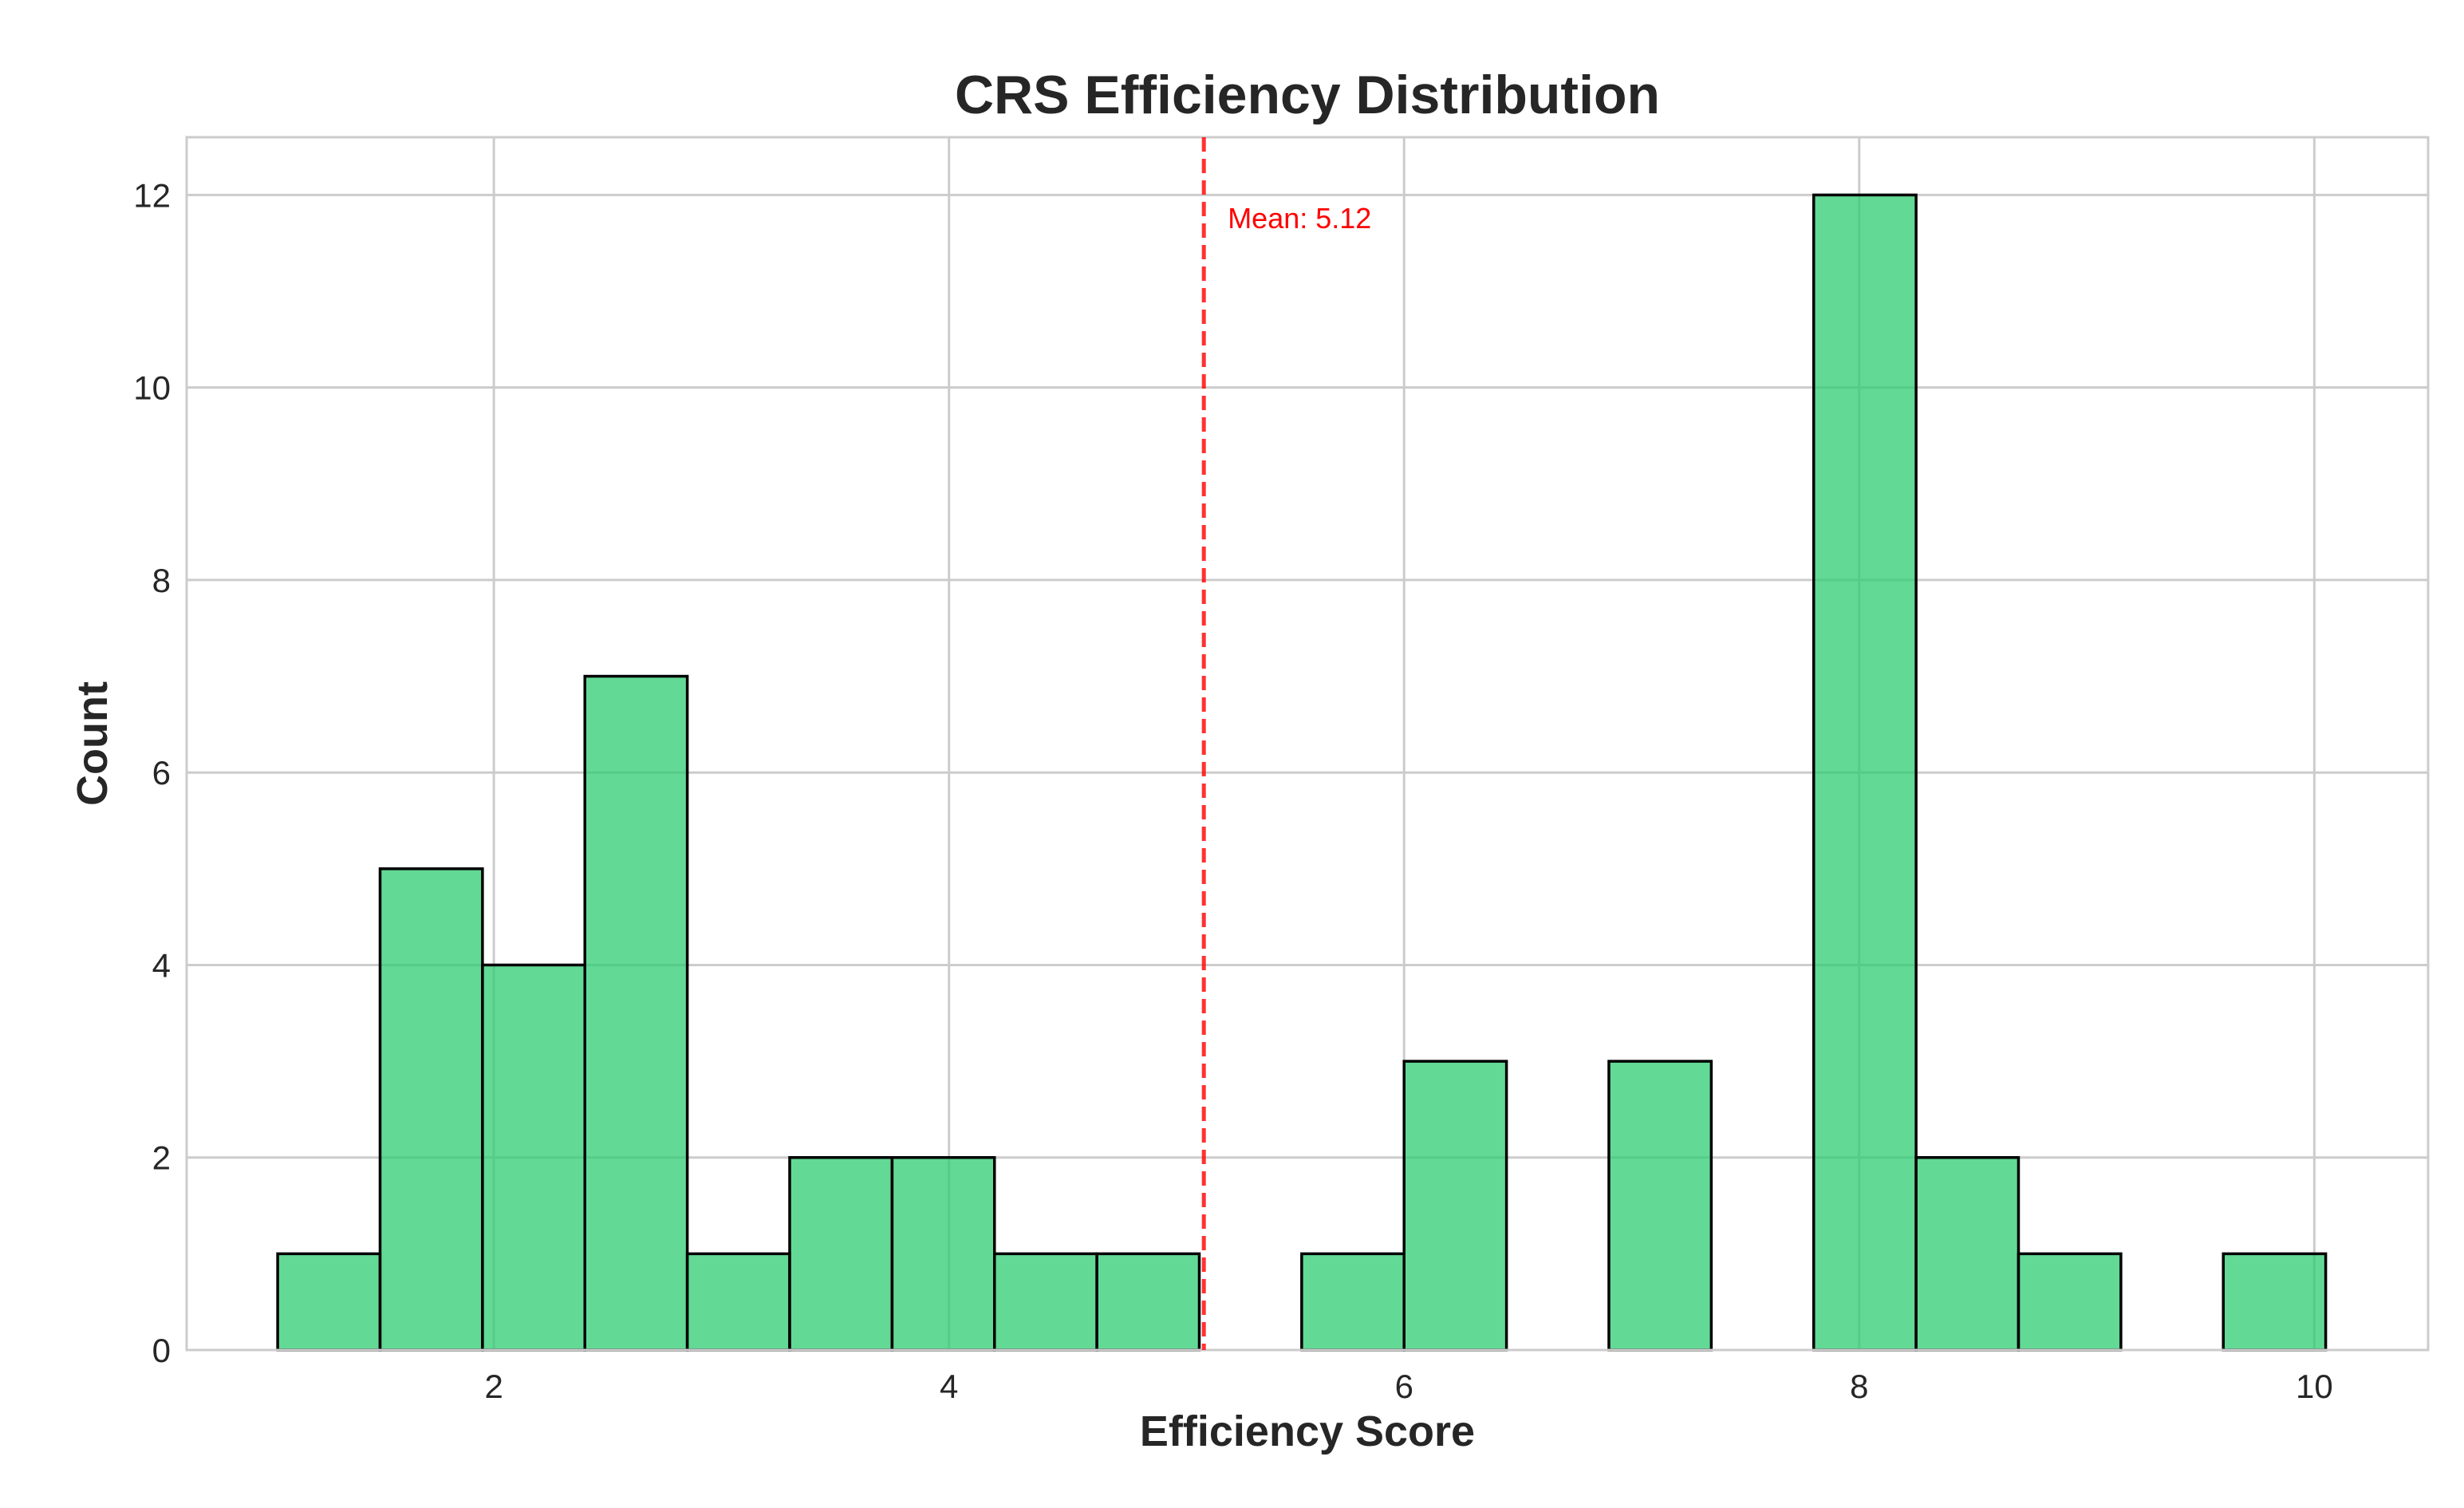 This screenshot has height=1508, width=2464. I want to click on y-tick-label: 8, so click(161, 580).